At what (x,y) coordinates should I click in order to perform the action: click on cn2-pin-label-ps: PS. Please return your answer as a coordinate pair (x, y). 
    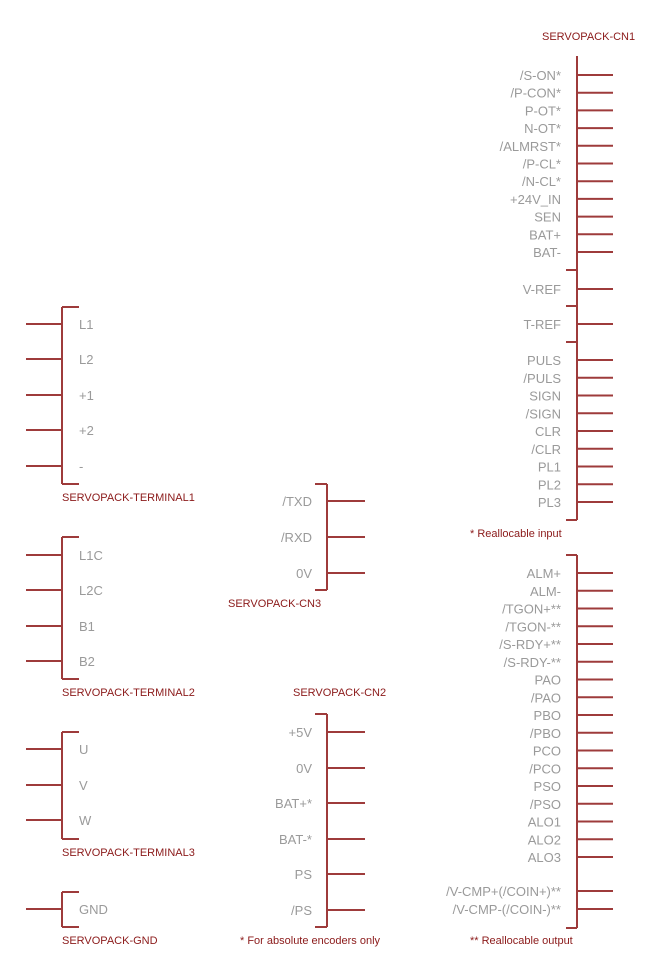
    Looking at the image, I should click on (304, 874).